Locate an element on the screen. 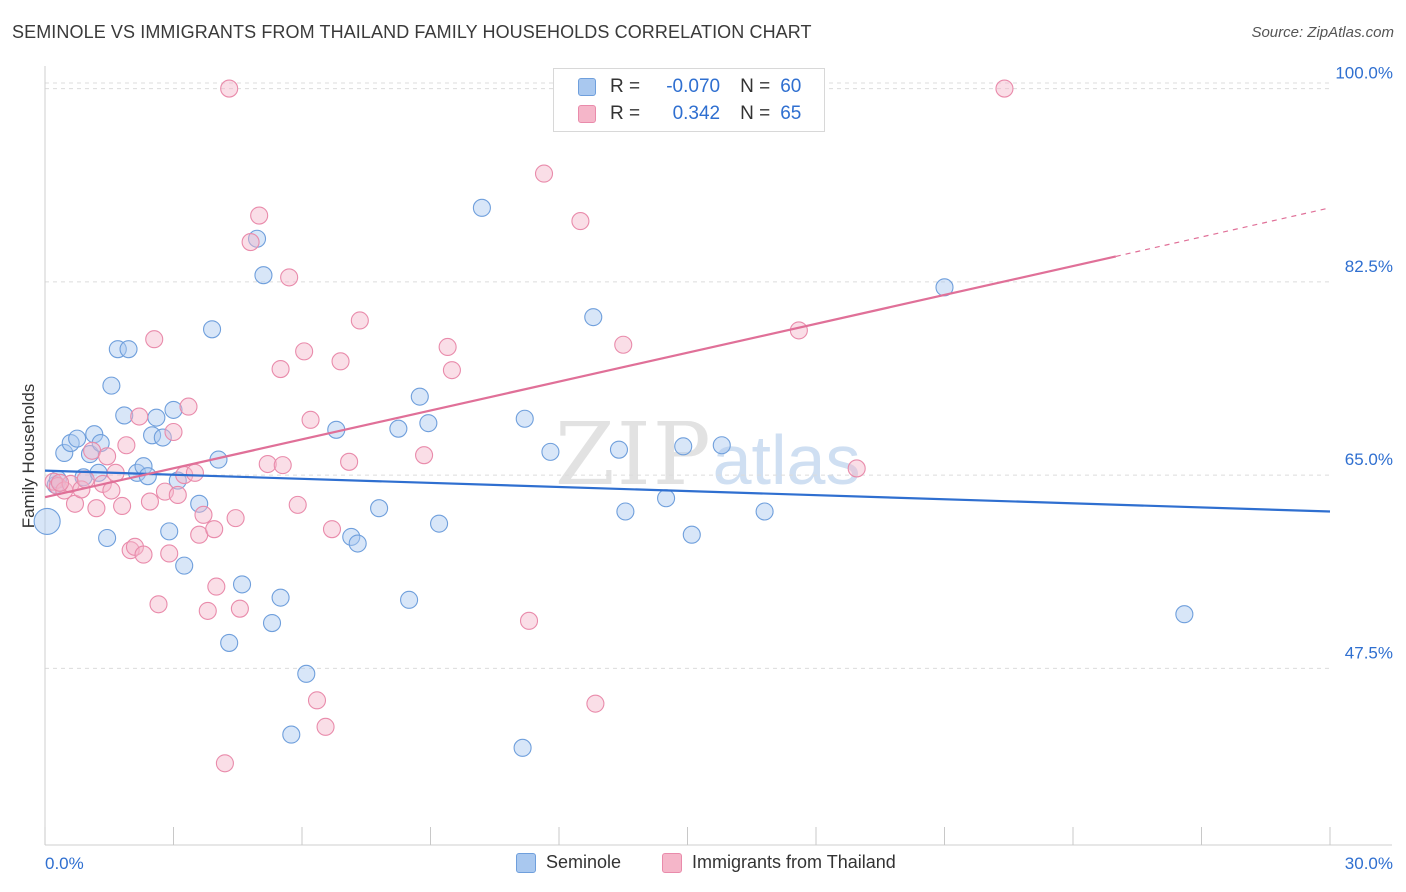 The width and height of the screenshot is (1406, 892). legend-row-thailand: R = 0.342 N = 65 is located at coordinates (689, 114).